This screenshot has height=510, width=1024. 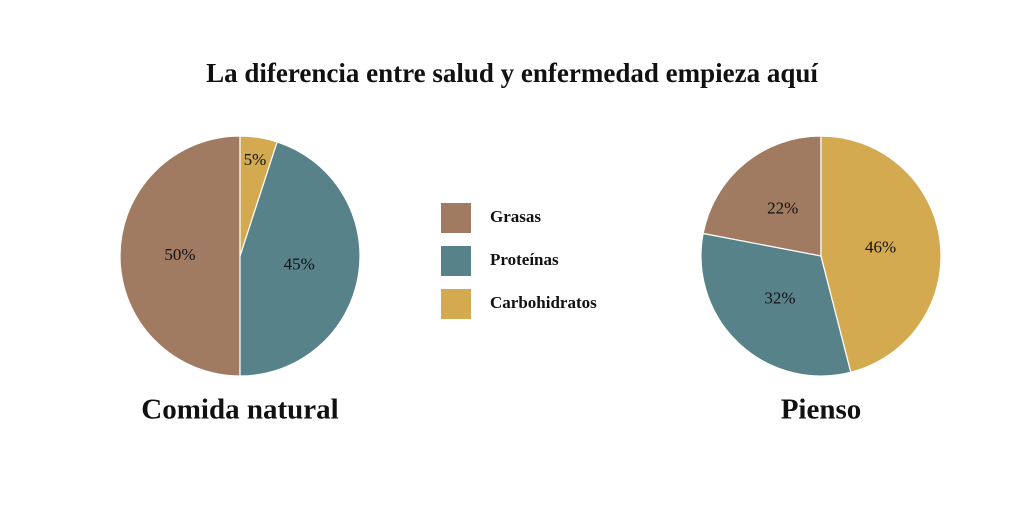 I want to click on slice-label: 45%, so click(x=299, y=263).